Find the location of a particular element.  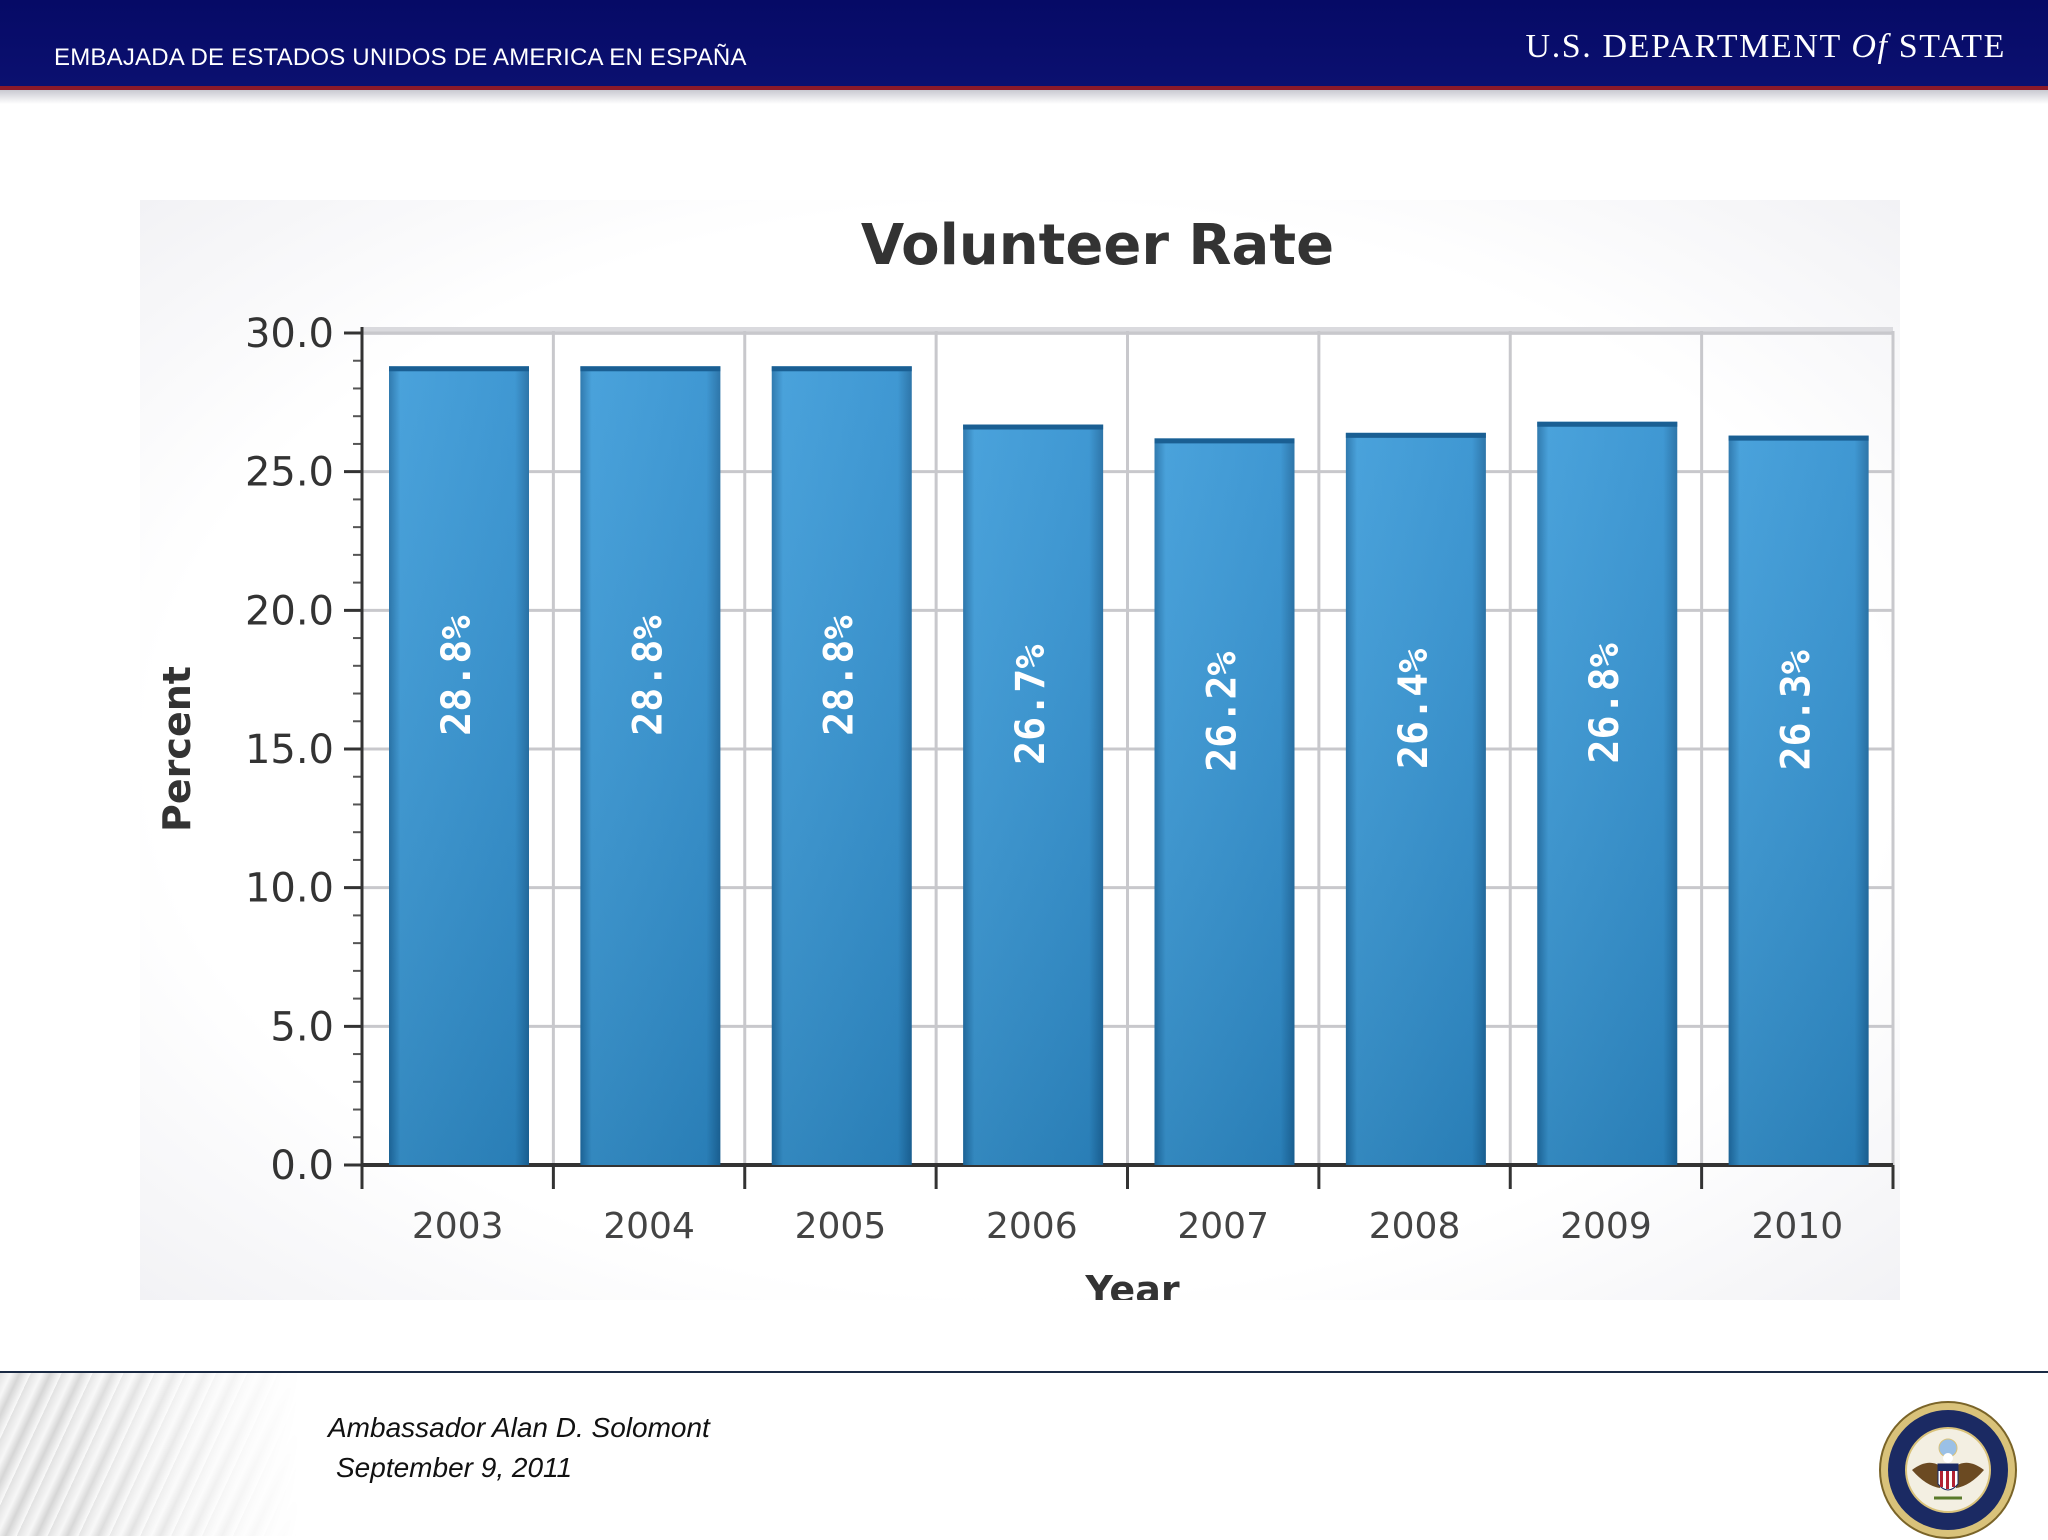

ambassador-name: Ambassador Alan D. Solomont is located at coordinates (519, 1427).